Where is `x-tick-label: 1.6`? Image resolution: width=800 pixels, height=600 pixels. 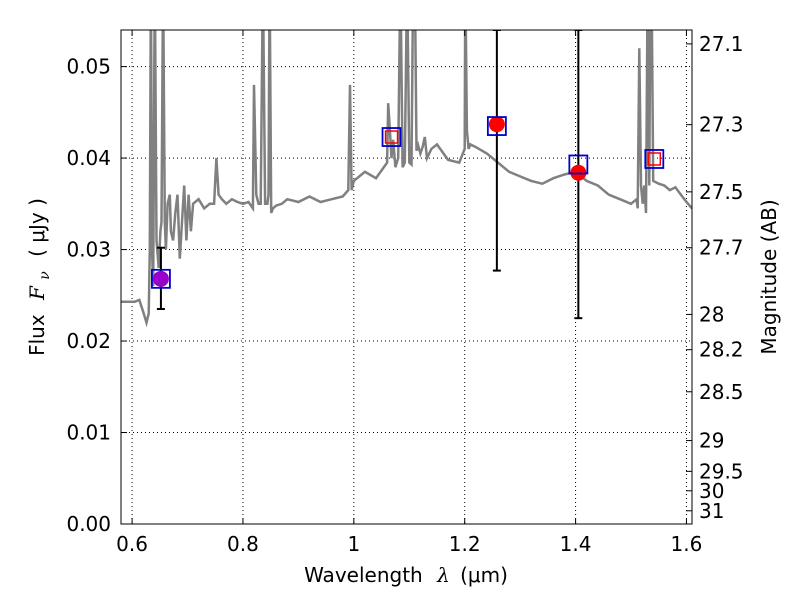
x-tick-label: 1.6 is located at coordinates (687, 544).